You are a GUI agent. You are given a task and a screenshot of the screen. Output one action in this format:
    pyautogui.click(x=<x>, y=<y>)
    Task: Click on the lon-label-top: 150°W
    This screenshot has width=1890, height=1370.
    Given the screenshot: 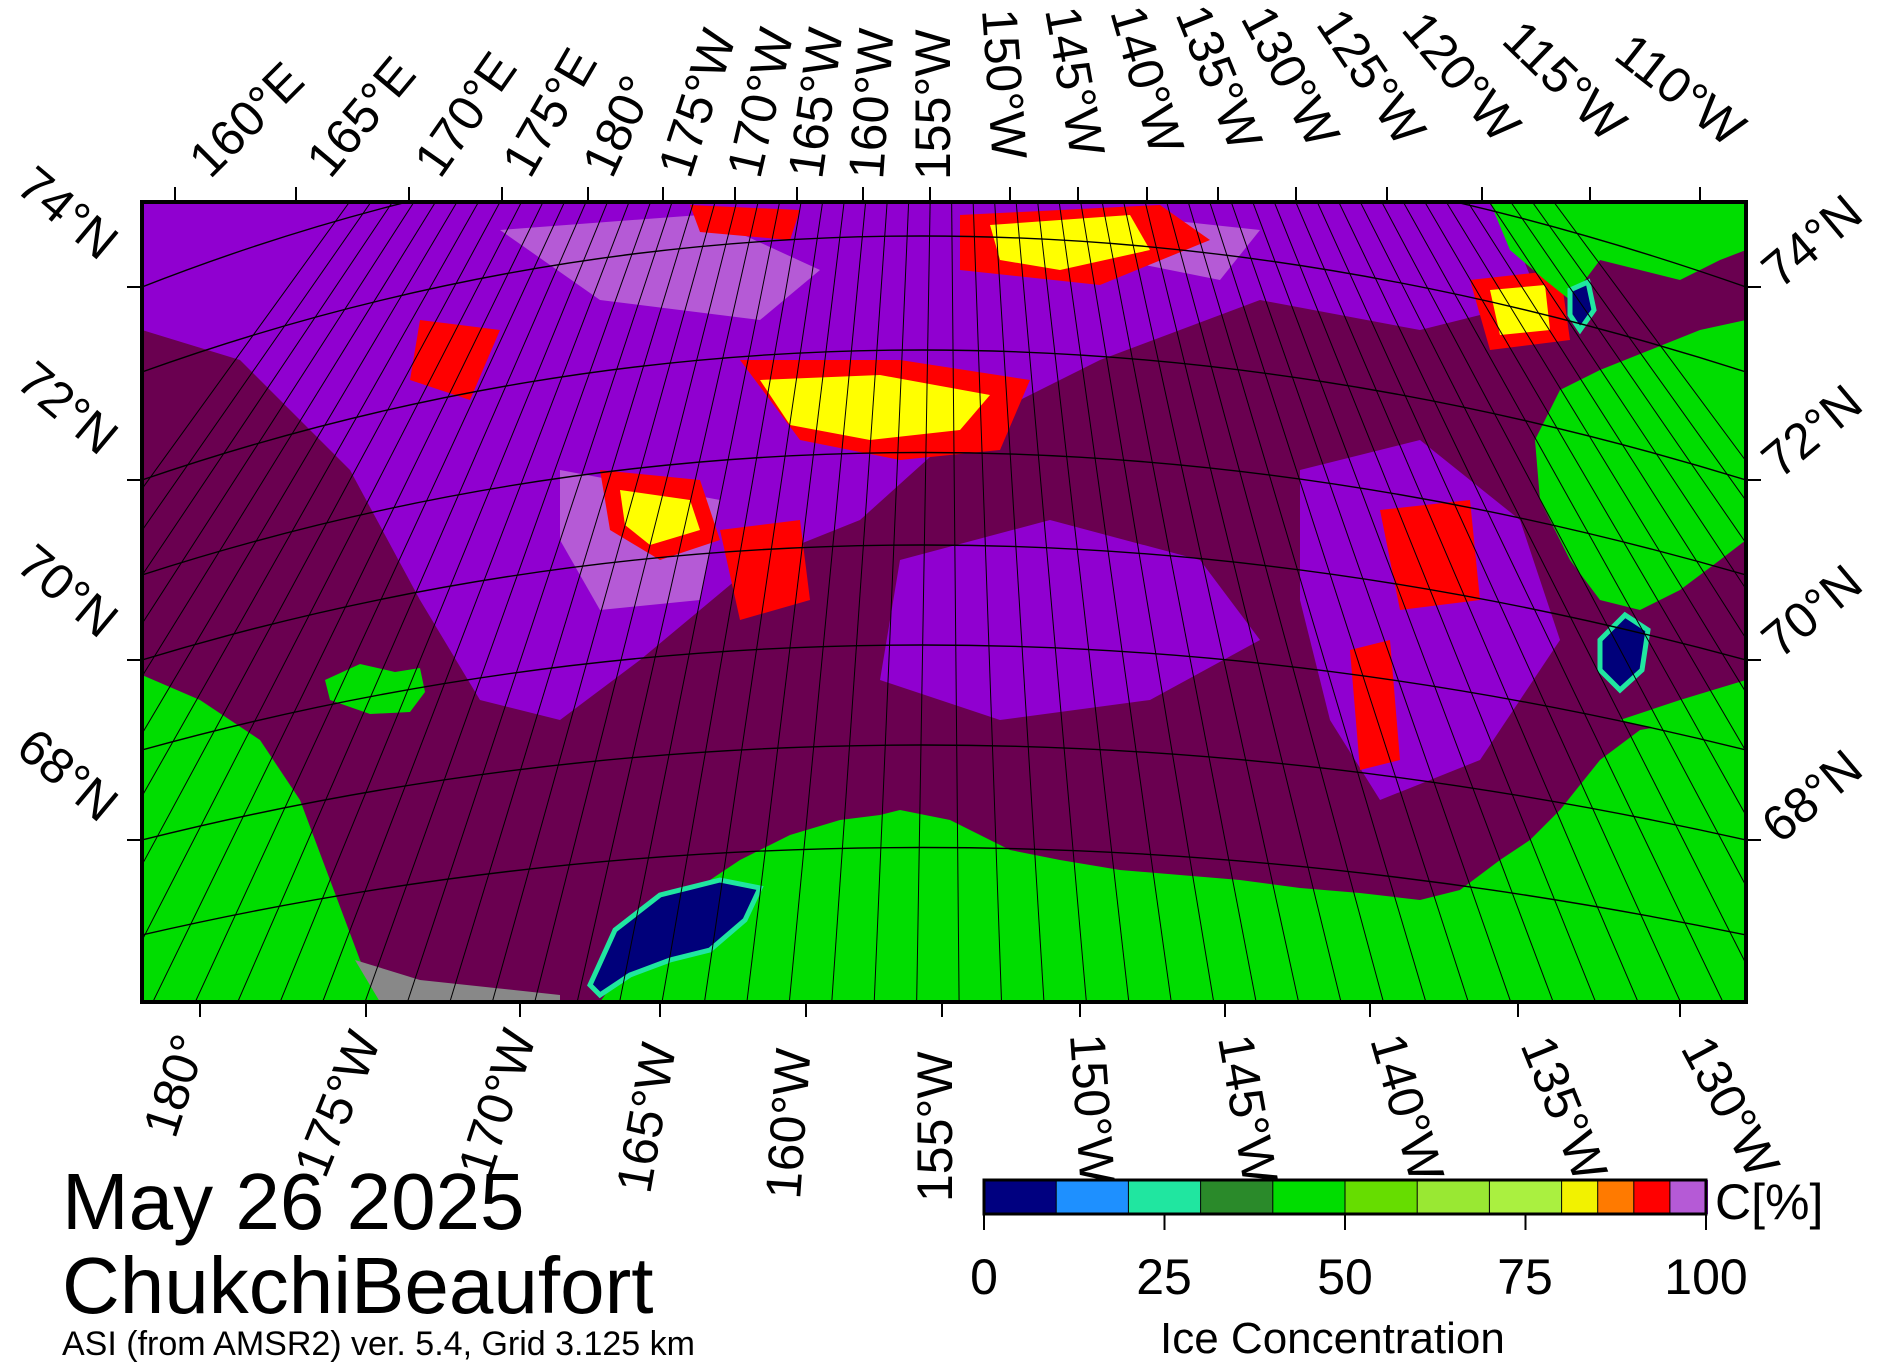 What is the action you would take?
    pyautogui.click(x=1004, y=84)
    